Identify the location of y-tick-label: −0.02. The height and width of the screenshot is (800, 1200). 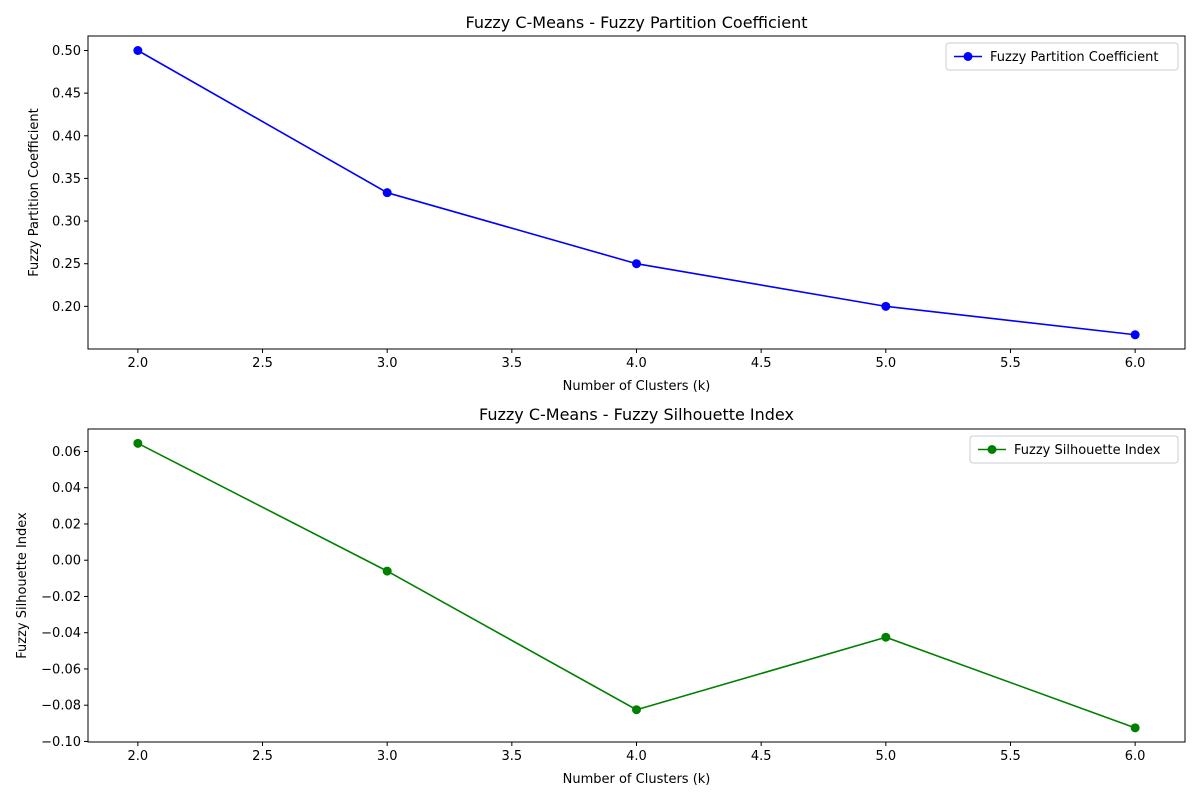
(61, 597).